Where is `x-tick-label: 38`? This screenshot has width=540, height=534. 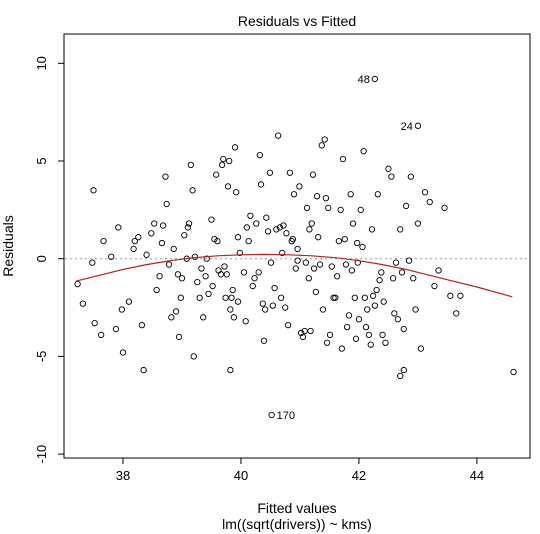
x-tick-label: 38 is located at coordinates (123, 475).